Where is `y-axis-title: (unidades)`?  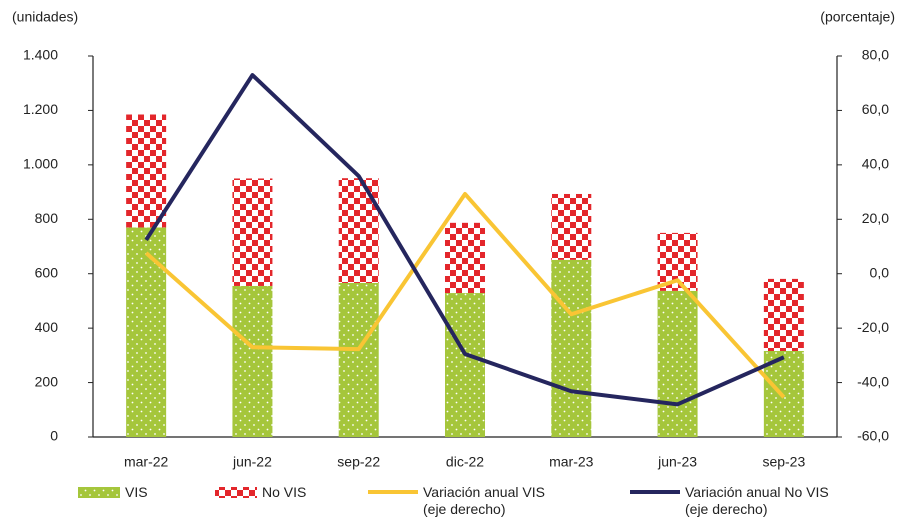
y-axis-title: (unidades) is located at coordinates (45, 17).